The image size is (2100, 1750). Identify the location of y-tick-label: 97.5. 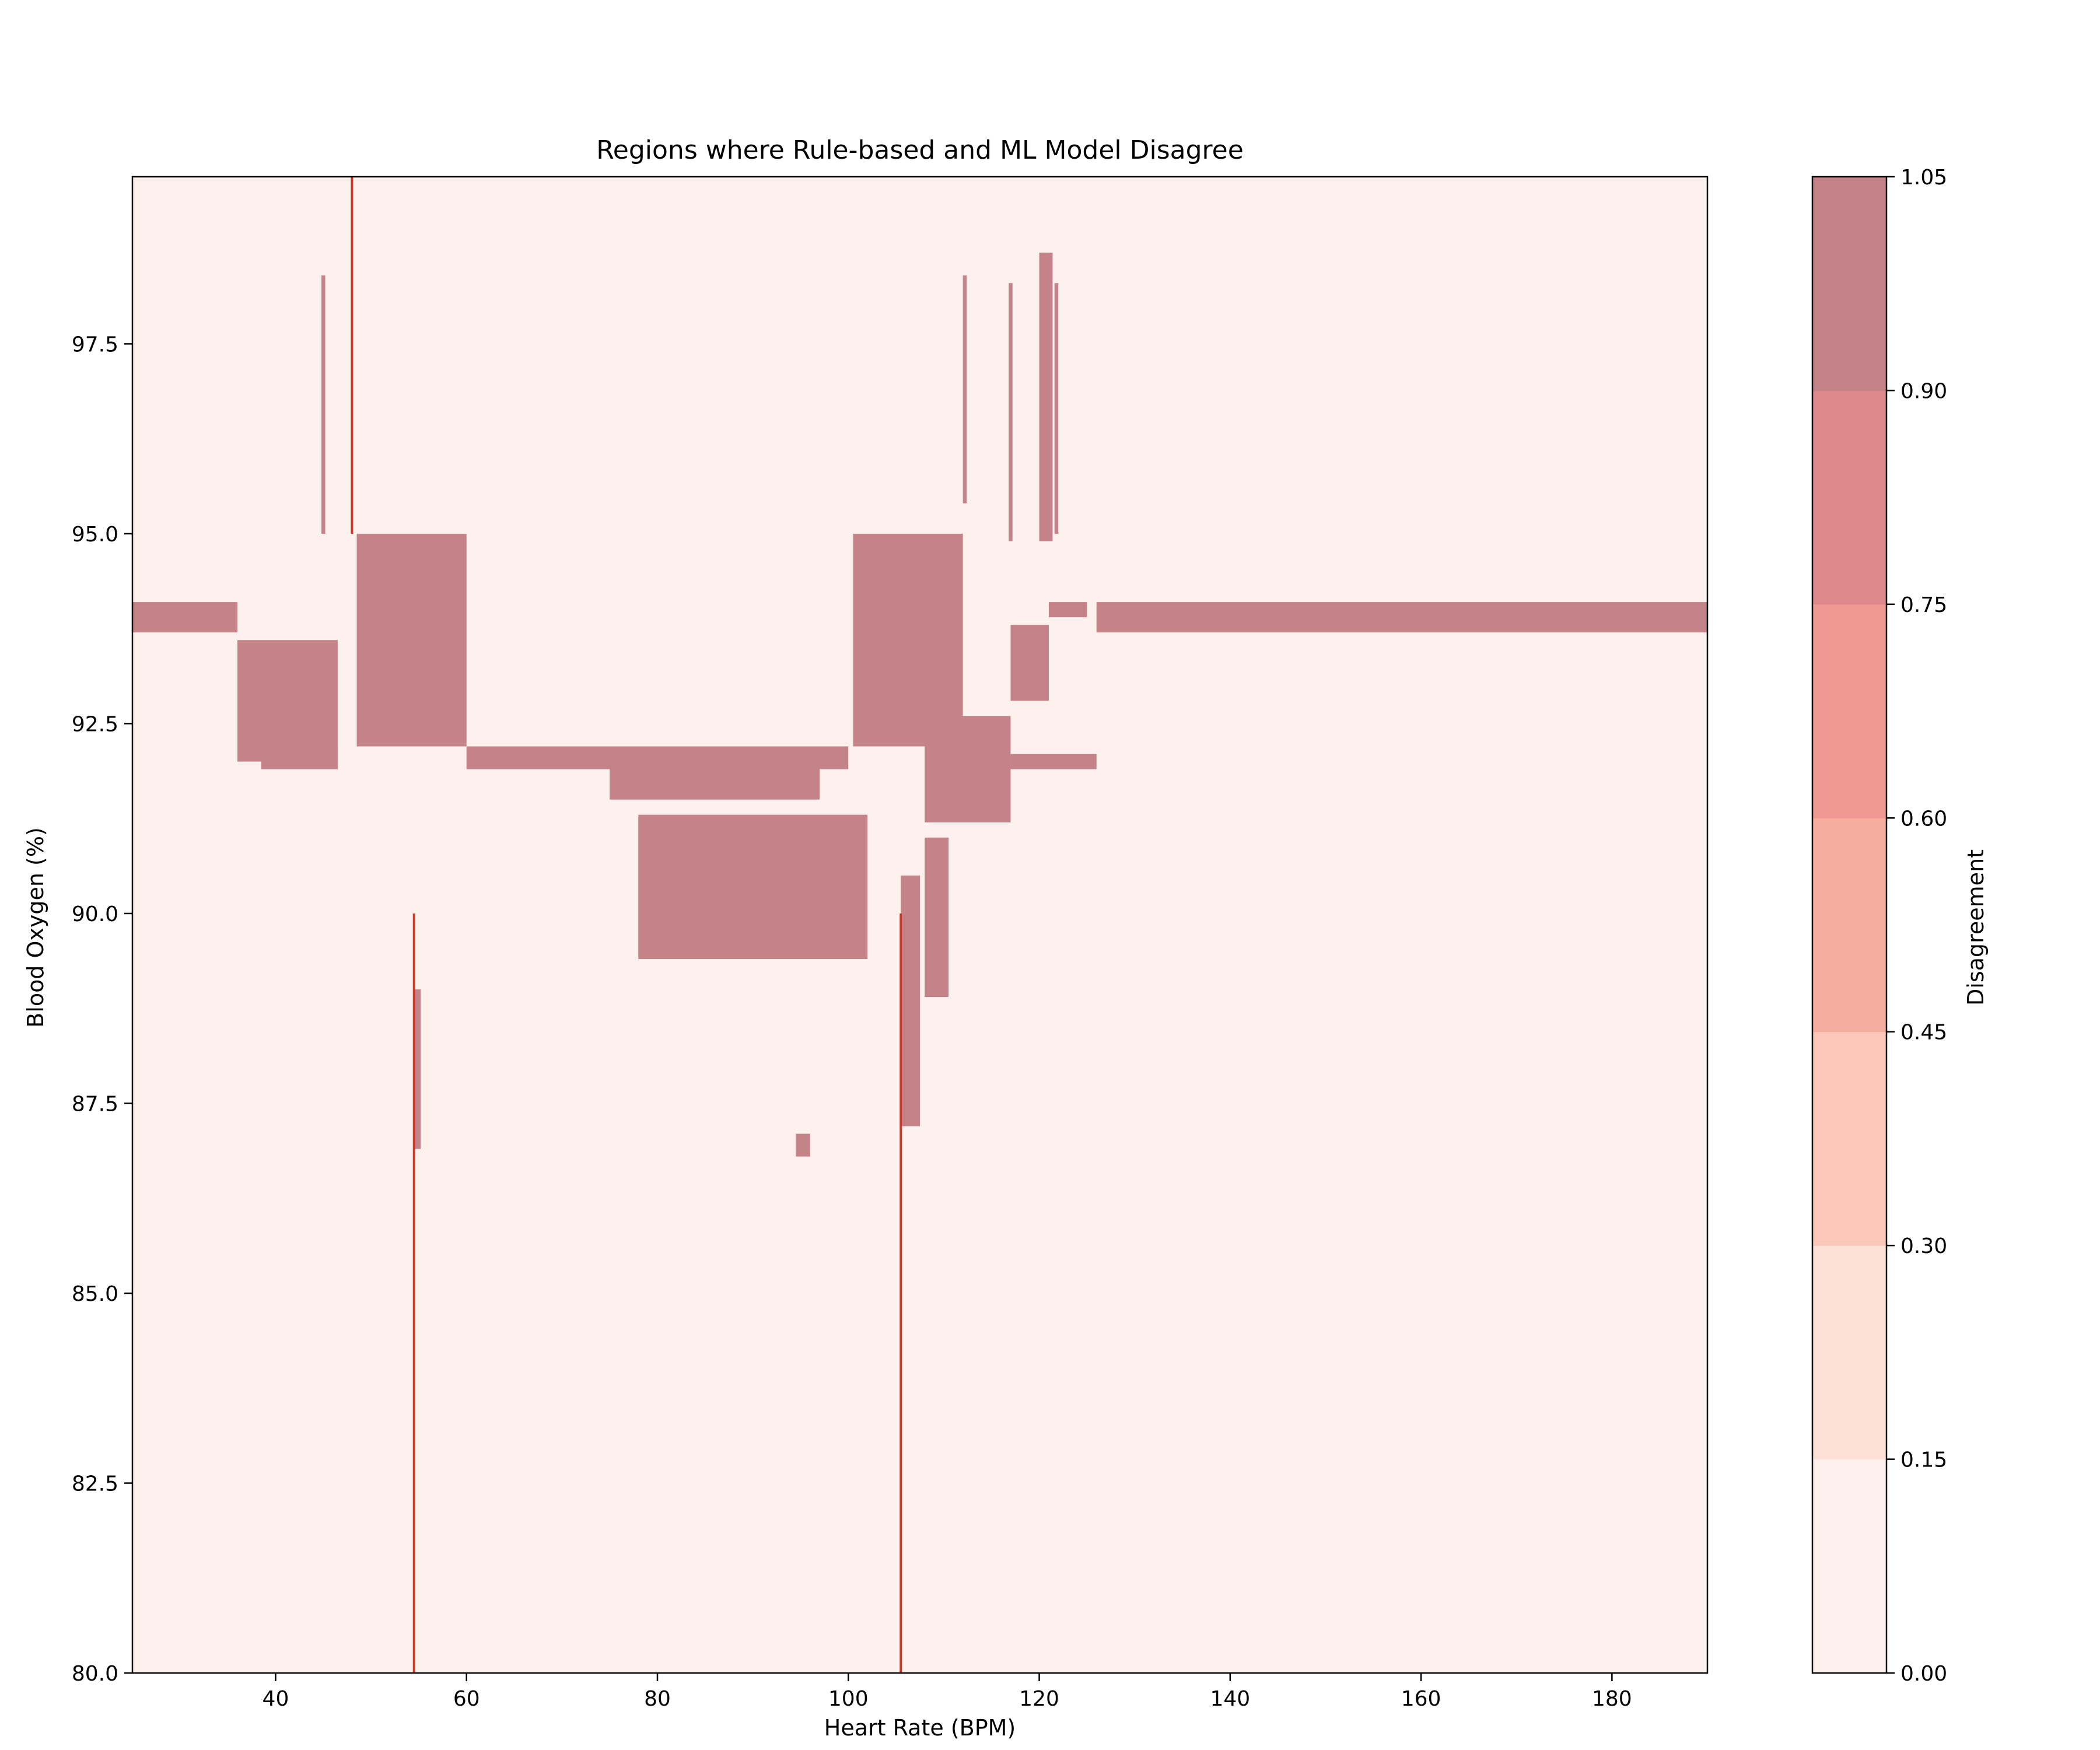
(95, 344).